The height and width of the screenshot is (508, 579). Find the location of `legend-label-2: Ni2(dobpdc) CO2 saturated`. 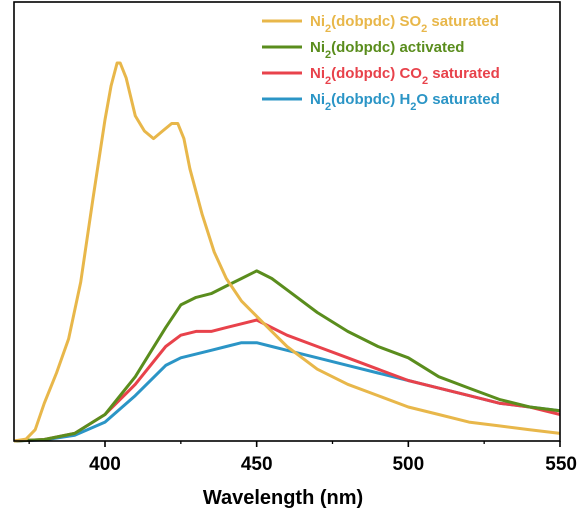

legend-label-2: Ni2(dobpdc) CO2 saturated is located at coordinates (405, 76).